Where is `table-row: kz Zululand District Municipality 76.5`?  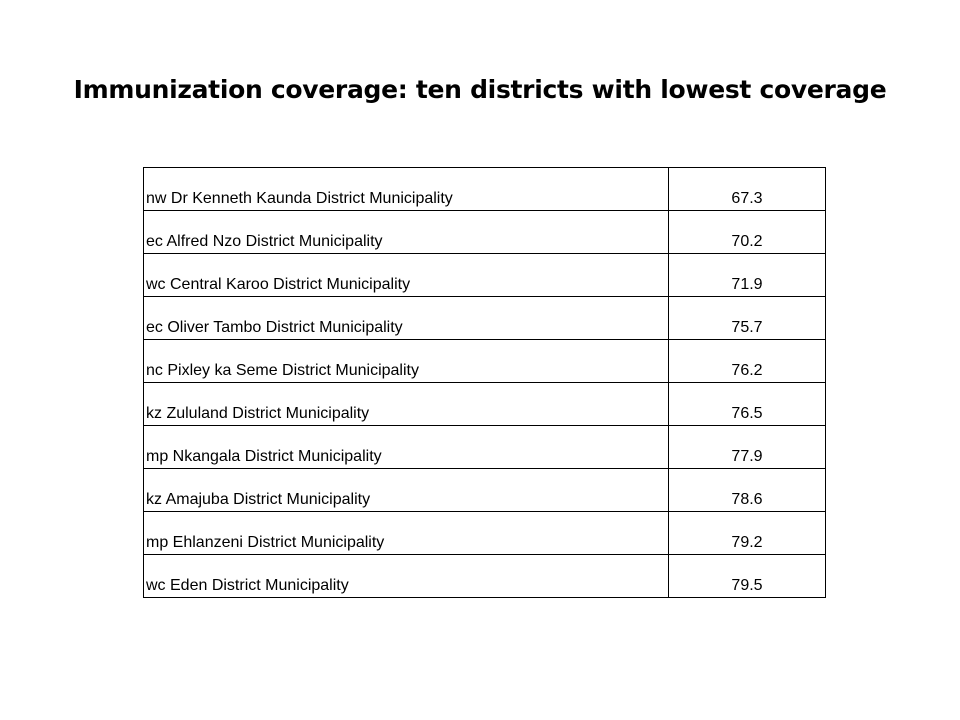
table-row: kz Zululand District Municipality 76.5 is located at coordinates (484, 404).